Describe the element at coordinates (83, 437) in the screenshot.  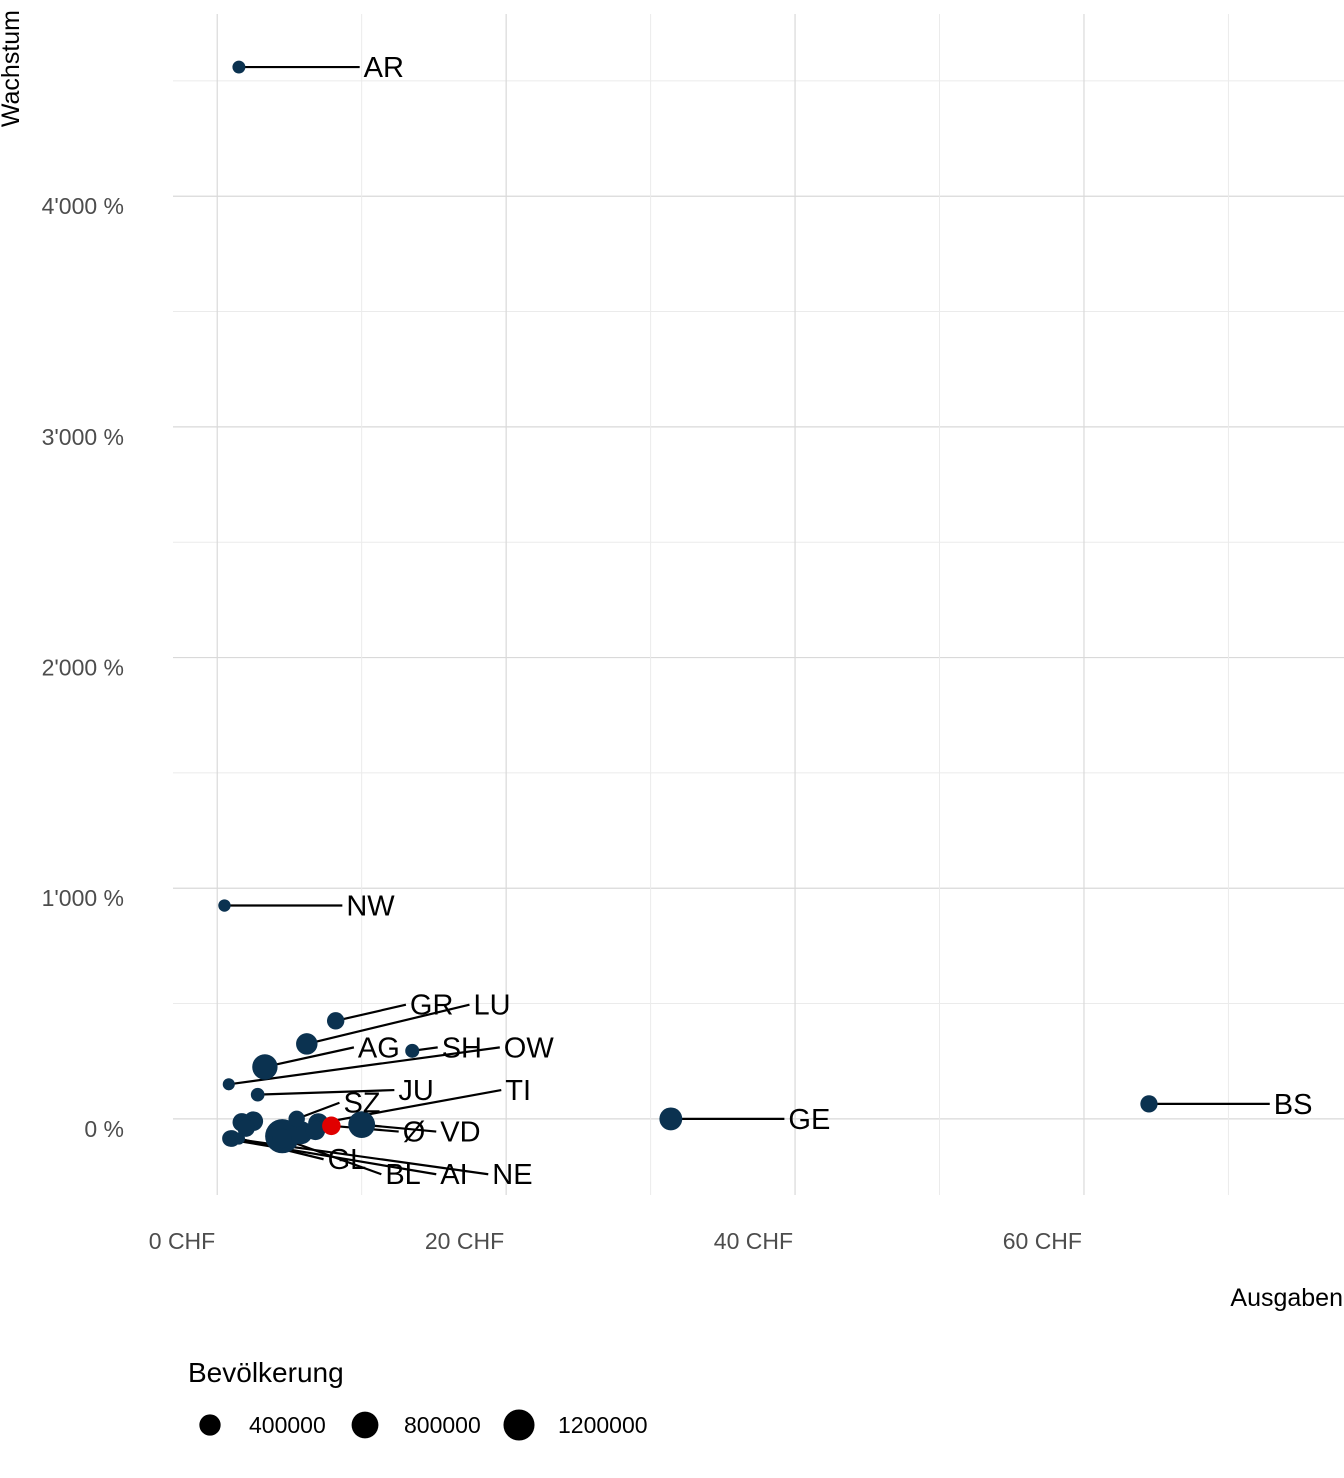
I see `y-tick-label: 3'000 %` at that location.